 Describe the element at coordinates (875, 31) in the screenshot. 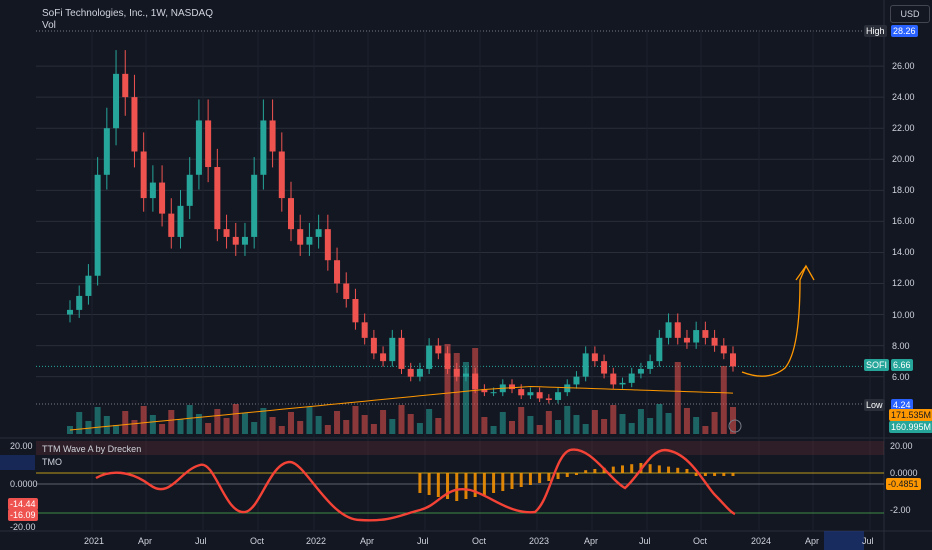

I see `high-label: High` at that location.